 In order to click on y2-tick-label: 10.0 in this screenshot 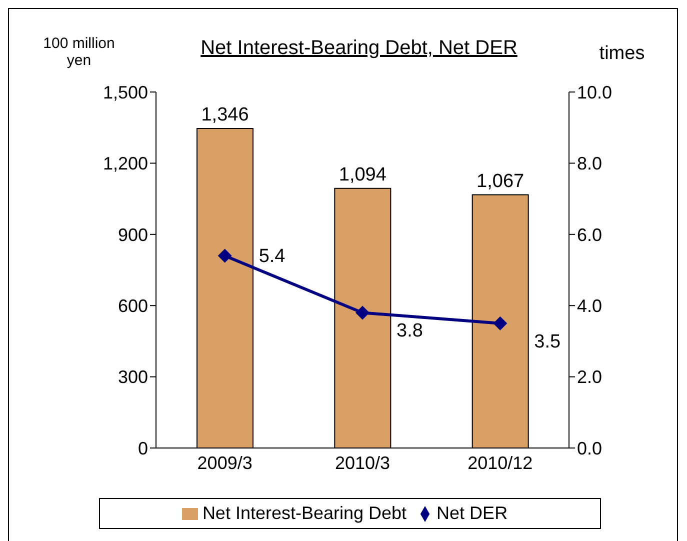, I will do `click(594, 92)`.